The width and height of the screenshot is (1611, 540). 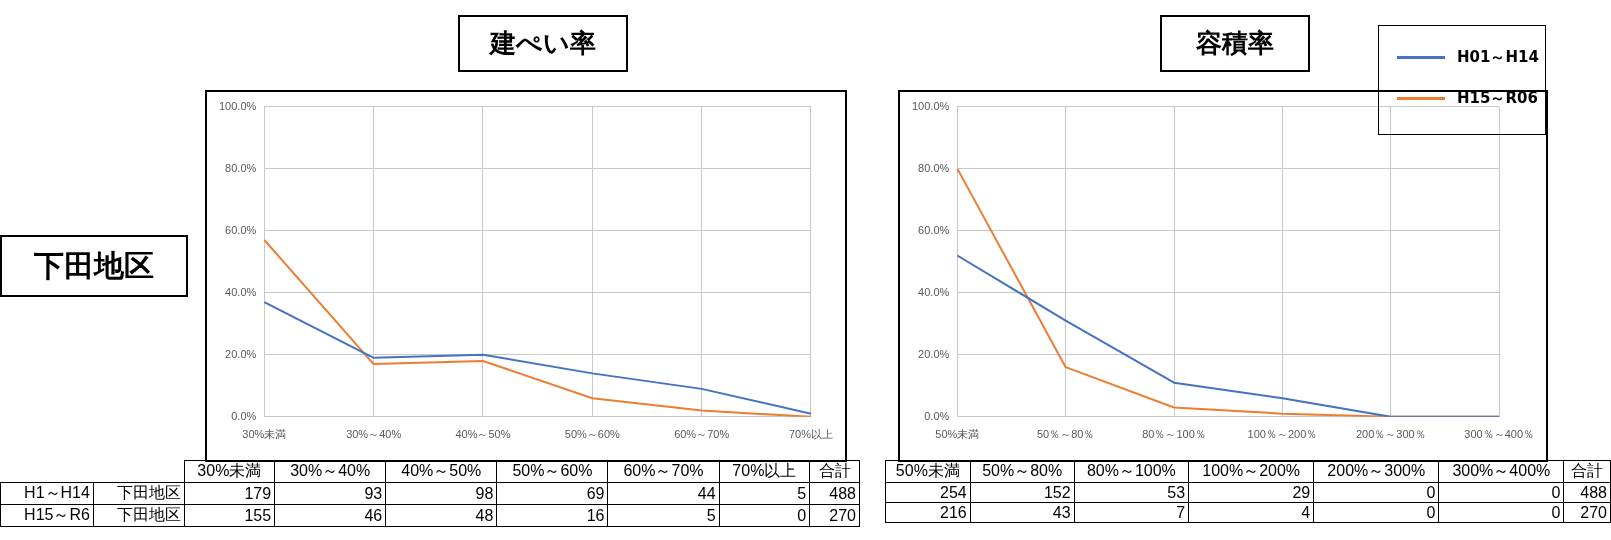 I want to click on category-label: 30%未満, so click(x=229, y=471).